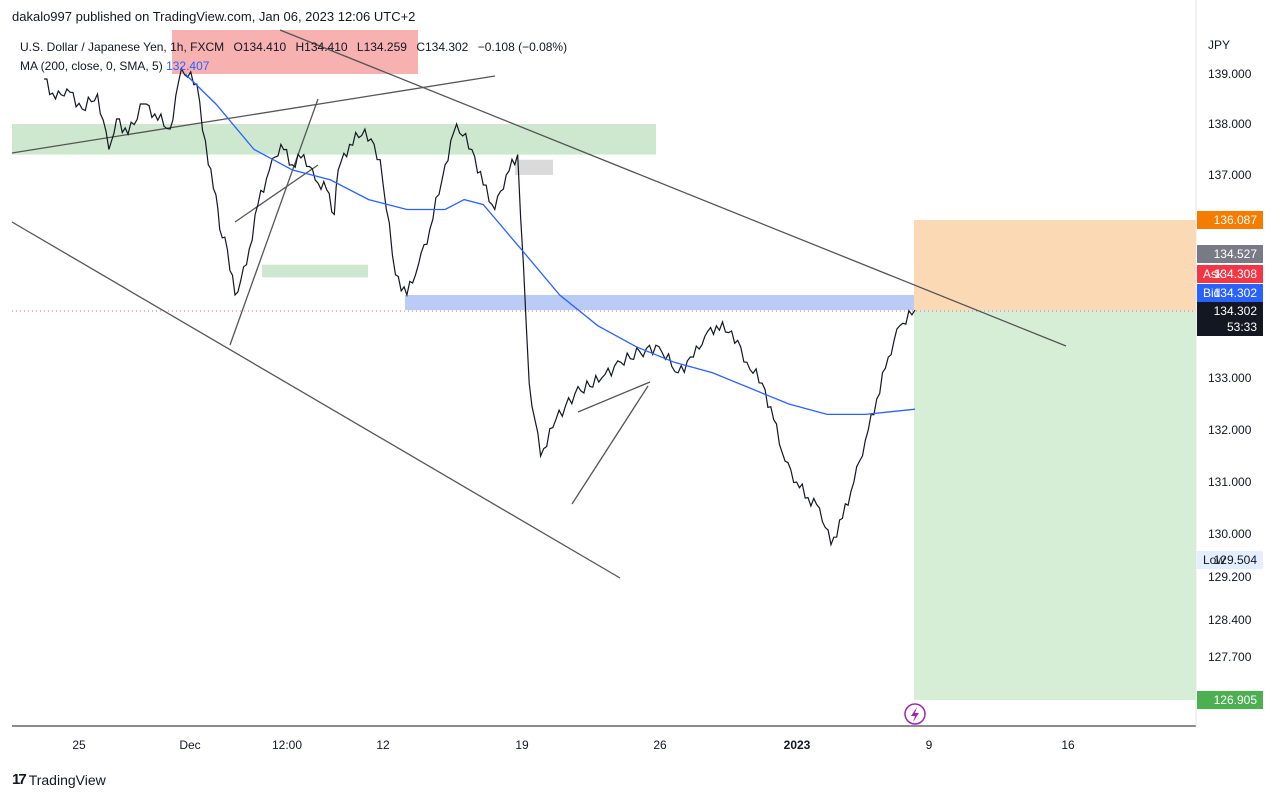  I want to click on ma-value: 132.407, so click(188, 66).